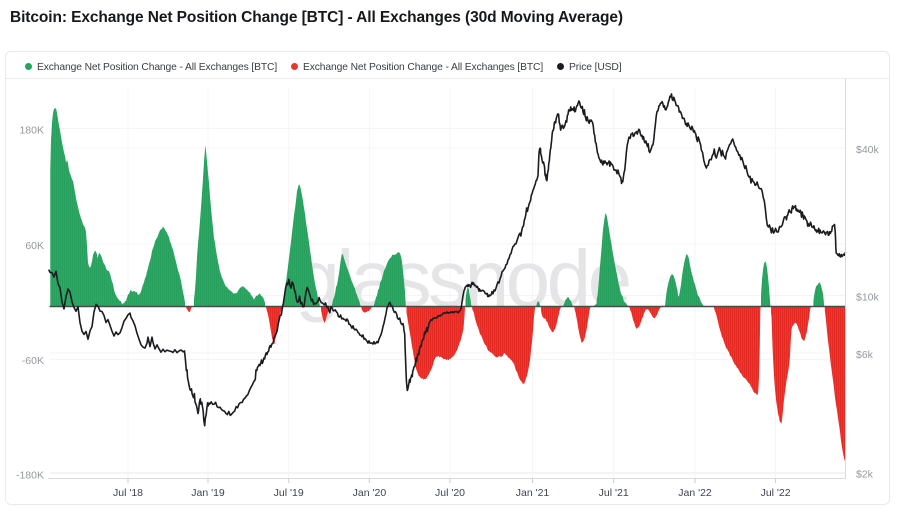  What do you see at coordinates (865, 474) in the screenshot?
I see `svg-text: $2k` at bounding box center [865, 474].